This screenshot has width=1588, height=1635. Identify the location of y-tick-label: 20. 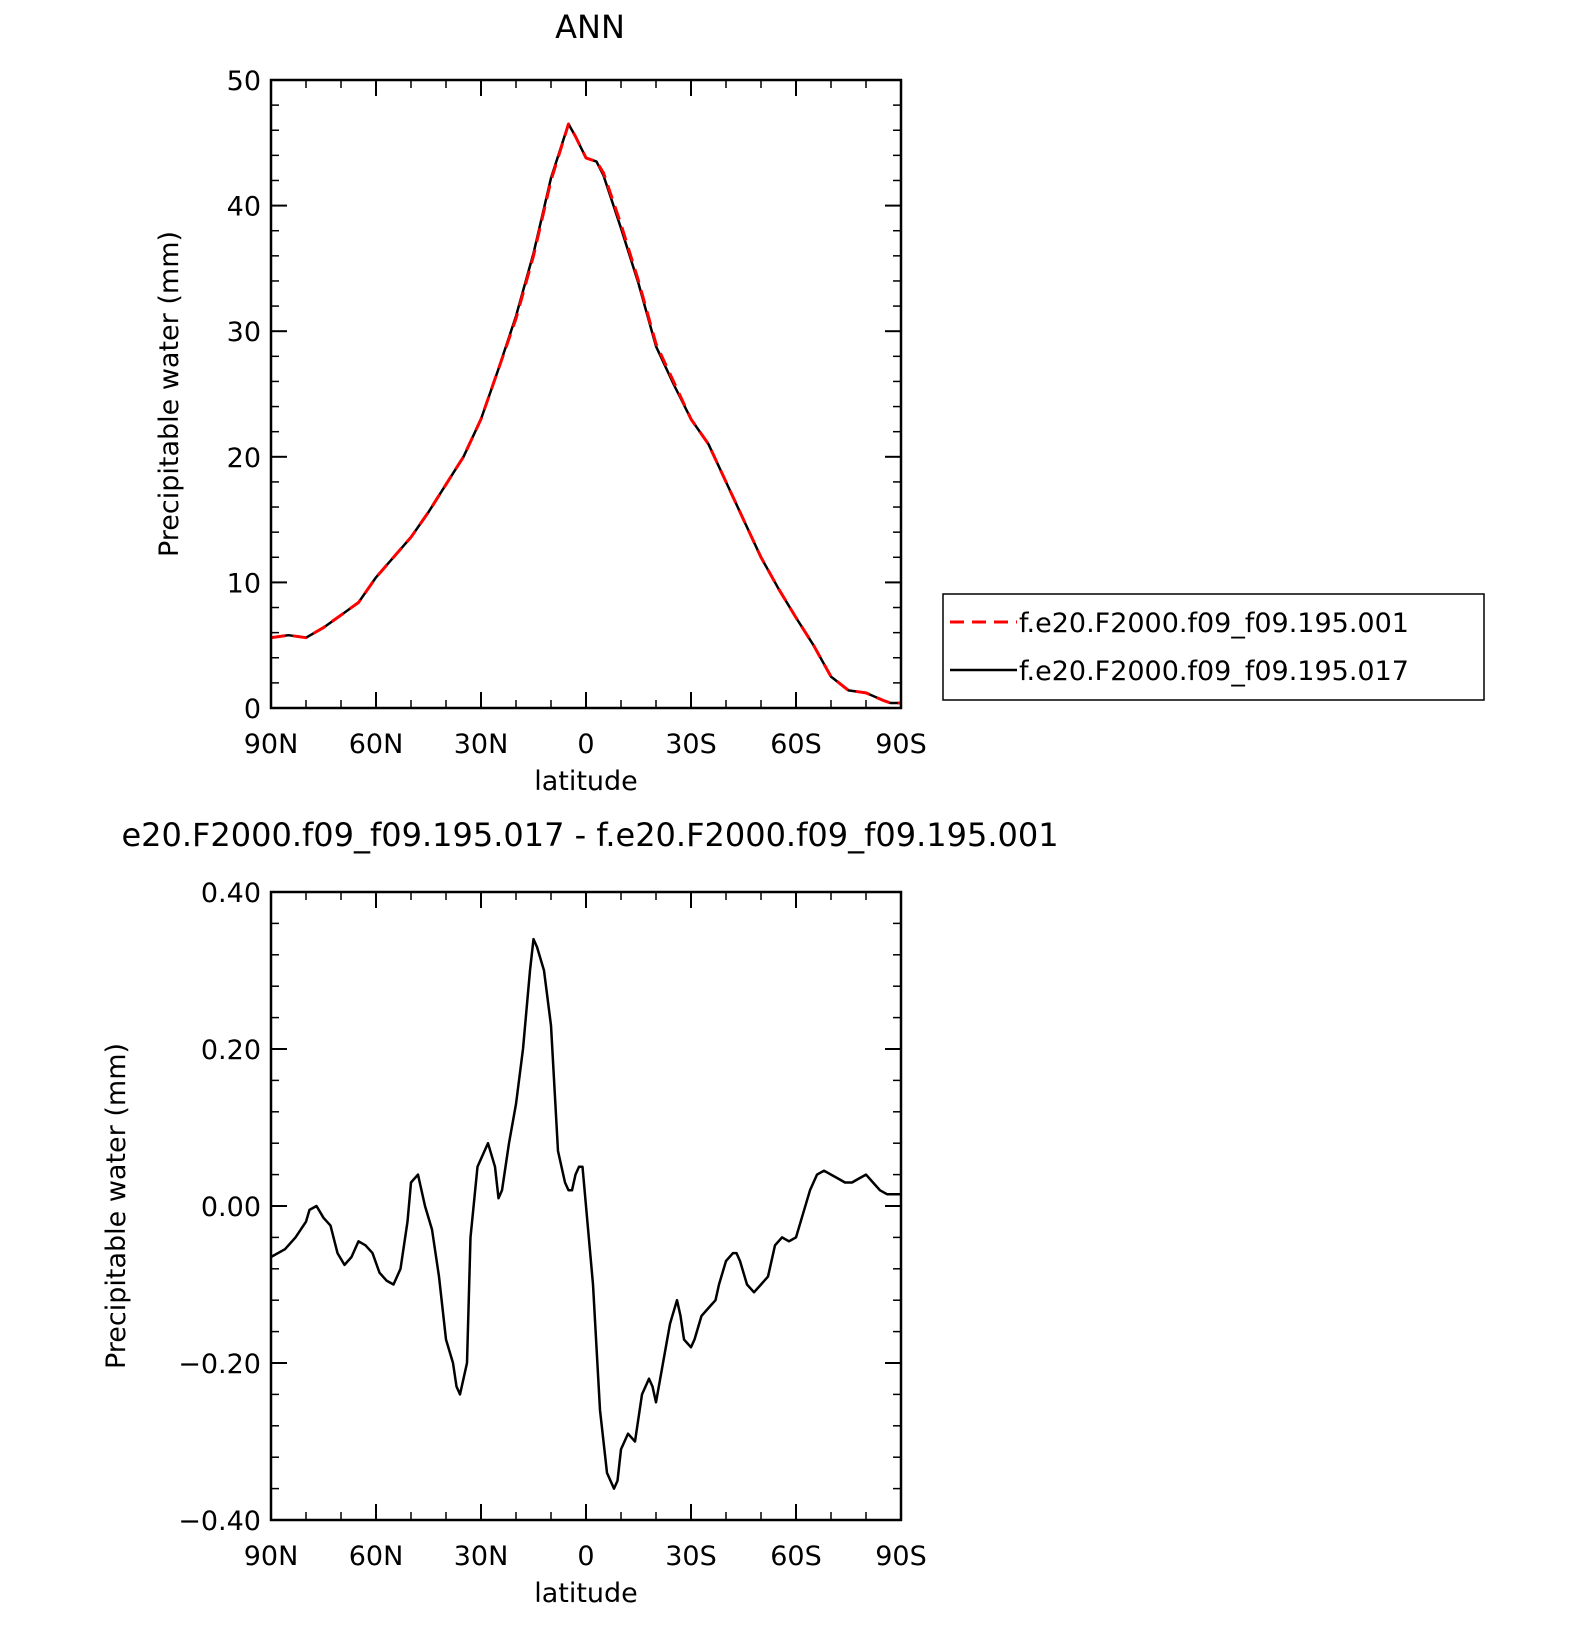
(244, 458).